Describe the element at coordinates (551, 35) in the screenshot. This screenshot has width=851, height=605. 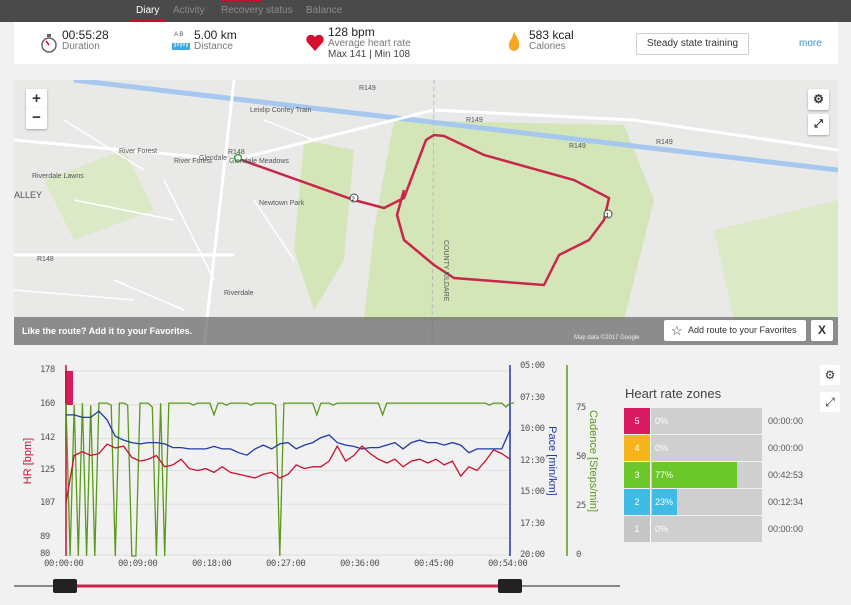
I see `calories-value: 583 kcal` at that location.